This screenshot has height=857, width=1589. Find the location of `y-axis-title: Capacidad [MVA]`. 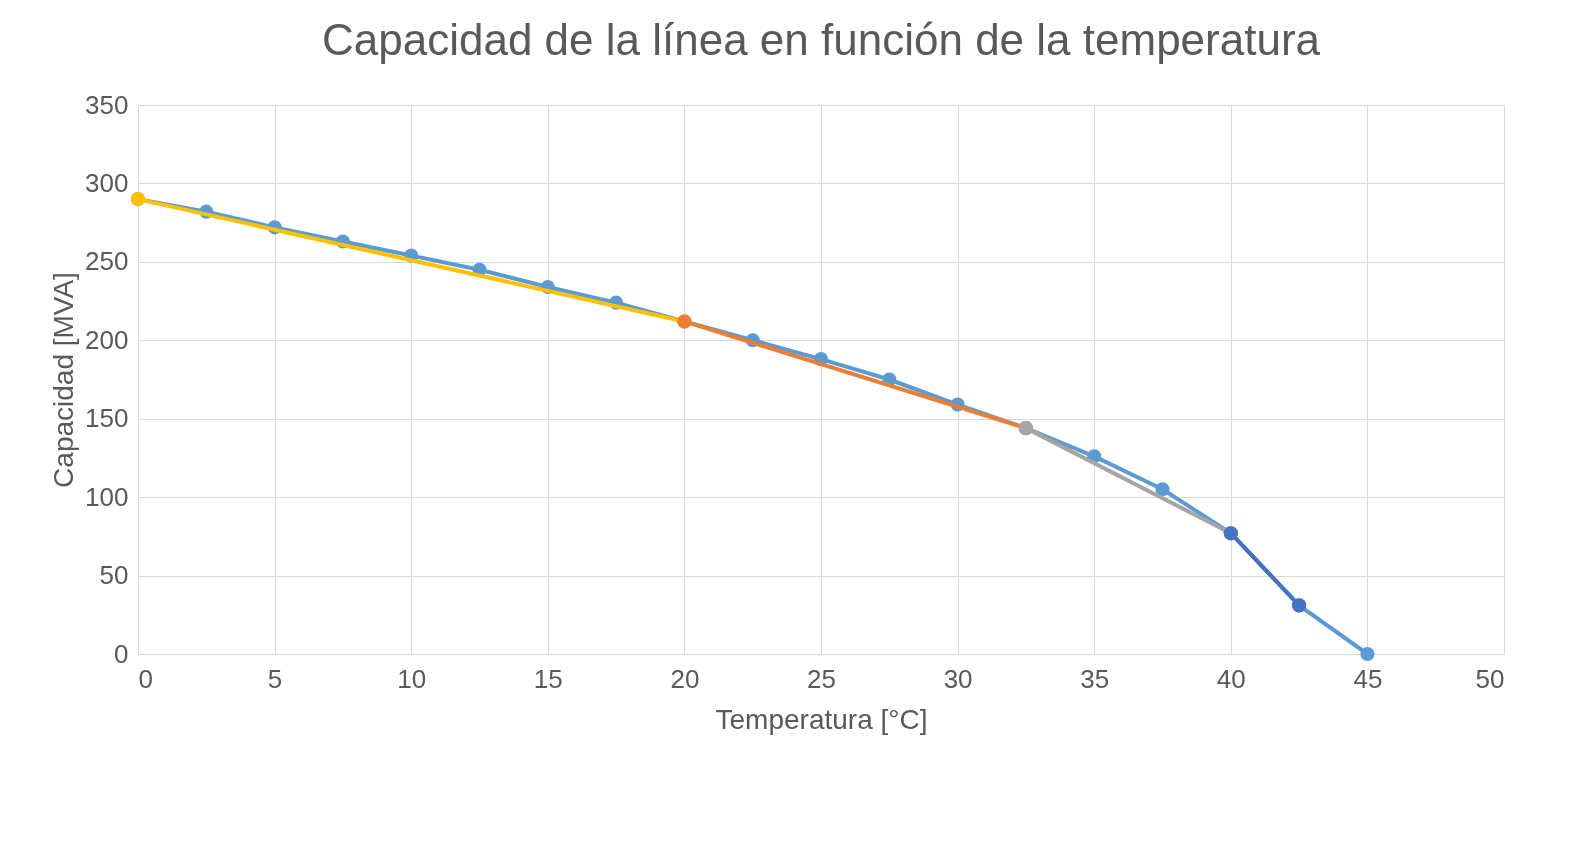

y-axis-title: Capacidad [MVA] is located at coordinates (64, 380).